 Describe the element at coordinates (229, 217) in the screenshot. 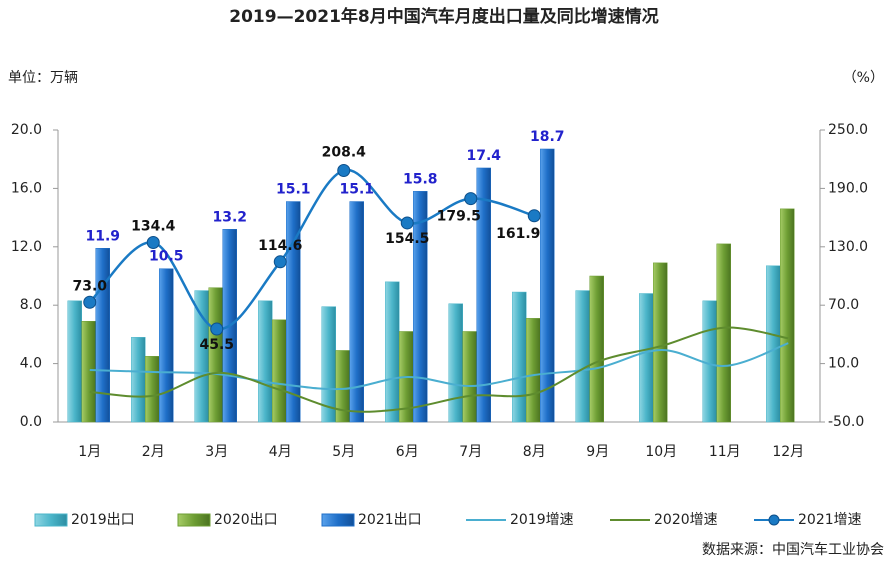

I see `value-label: 13.2` at that location.